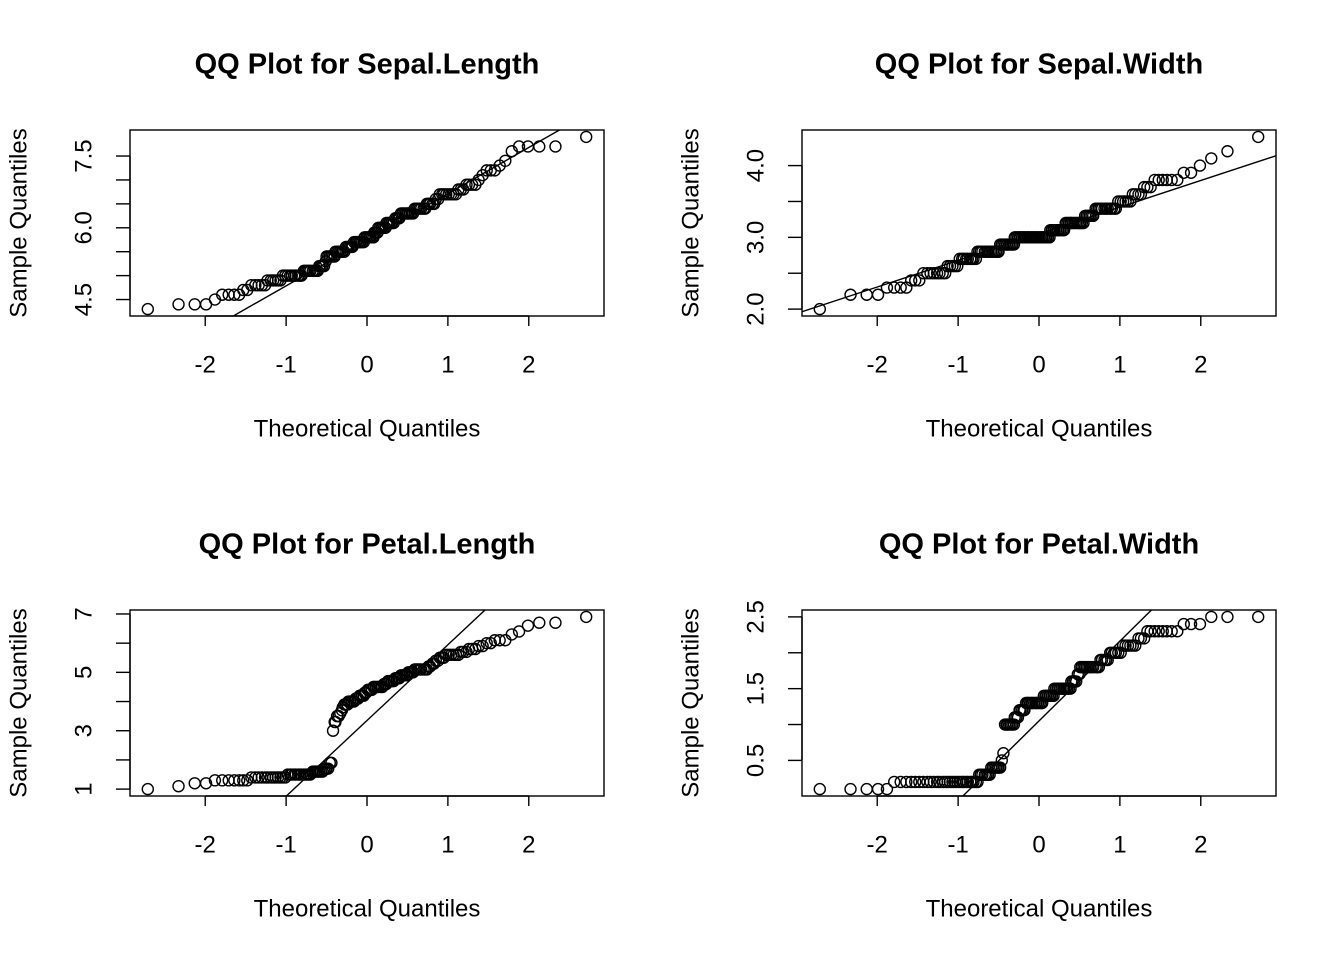 This screenshot has height=960, width=1344. I want to click on y-tick-label: 4.5, so click(83, 299).